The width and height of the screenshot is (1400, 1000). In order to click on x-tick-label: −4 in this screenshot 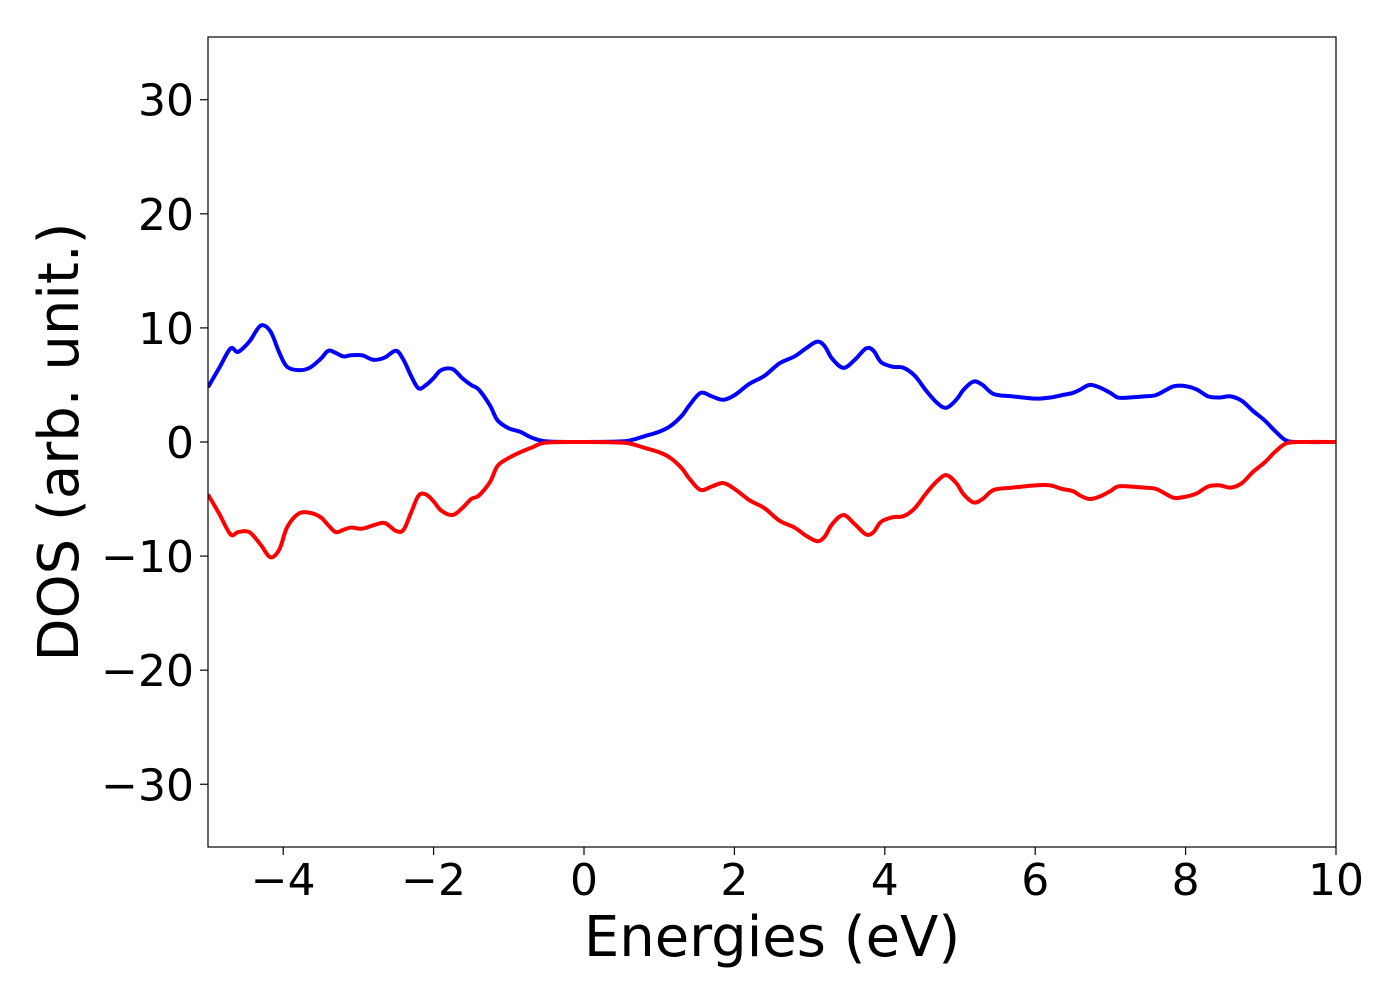, I will do `click(283, 880)`.